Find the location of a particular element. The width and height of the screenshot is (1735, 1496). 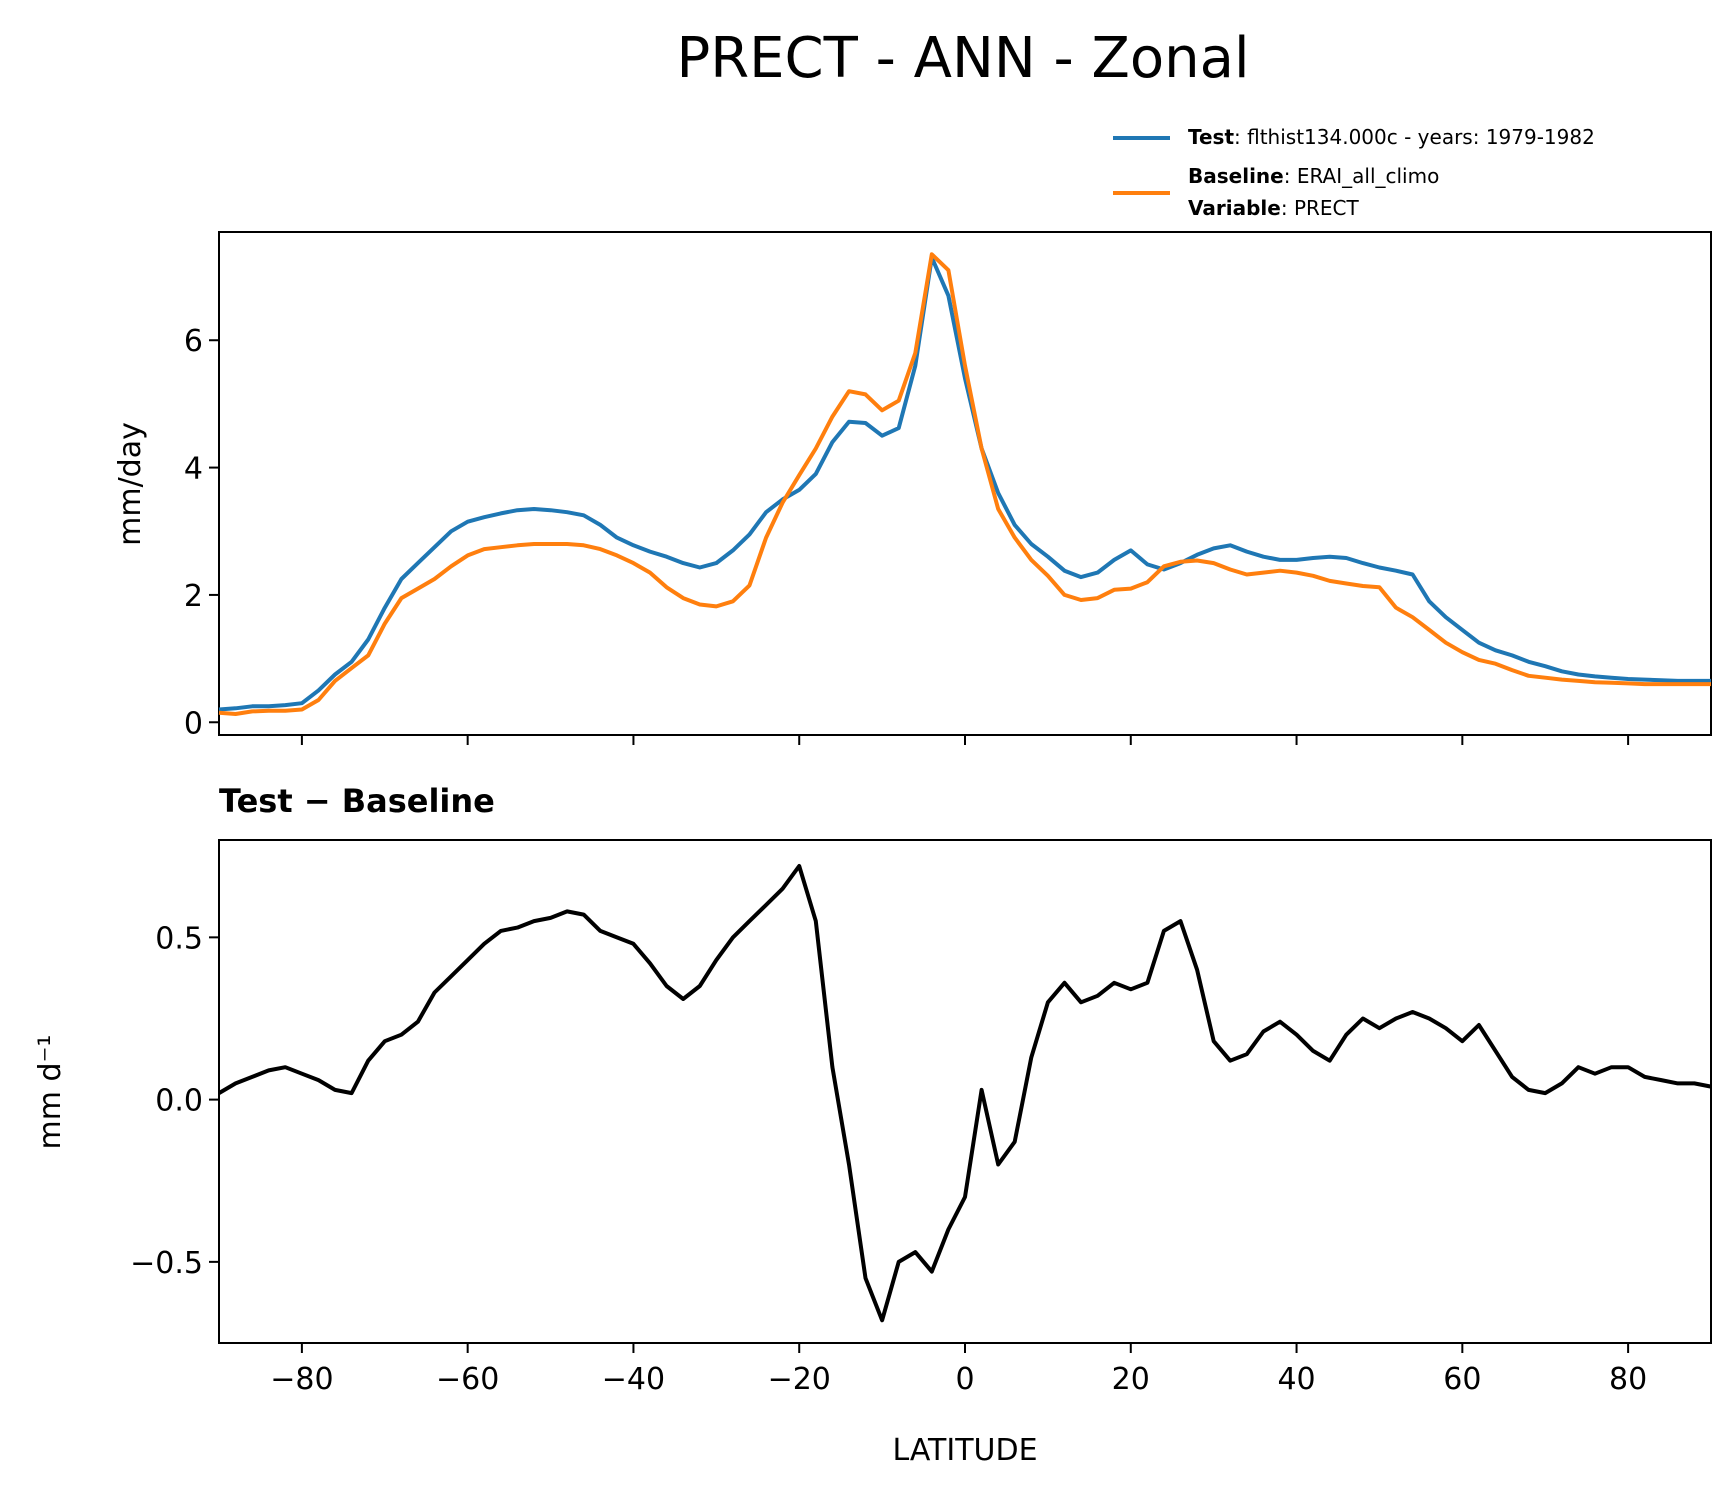

x-tick-label: −60 is located at coordinates (467, 1379).